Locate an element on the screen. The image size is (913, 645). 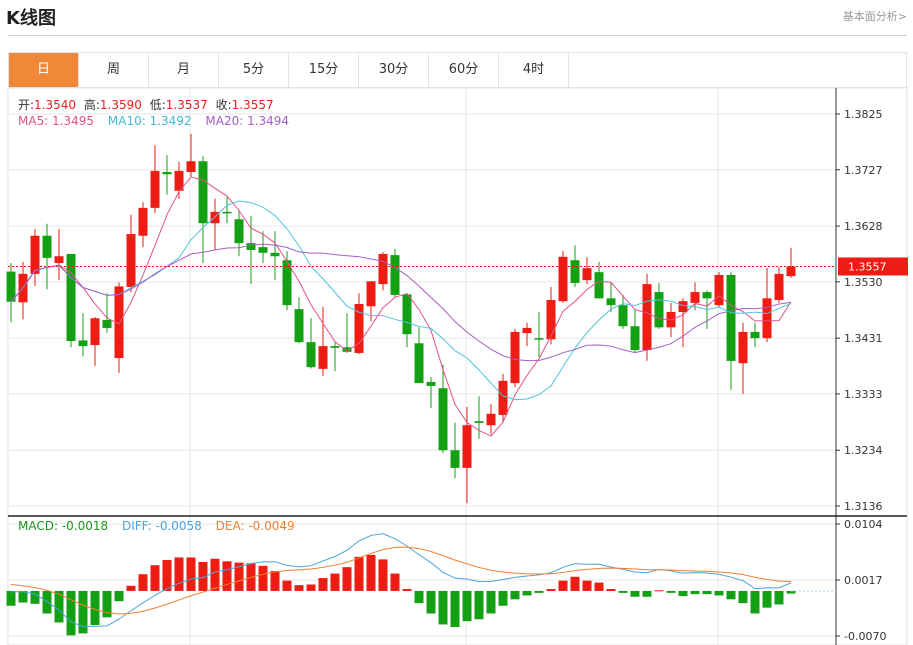
price-tick-label: 1.3333 is located at coordinates (863, 394).